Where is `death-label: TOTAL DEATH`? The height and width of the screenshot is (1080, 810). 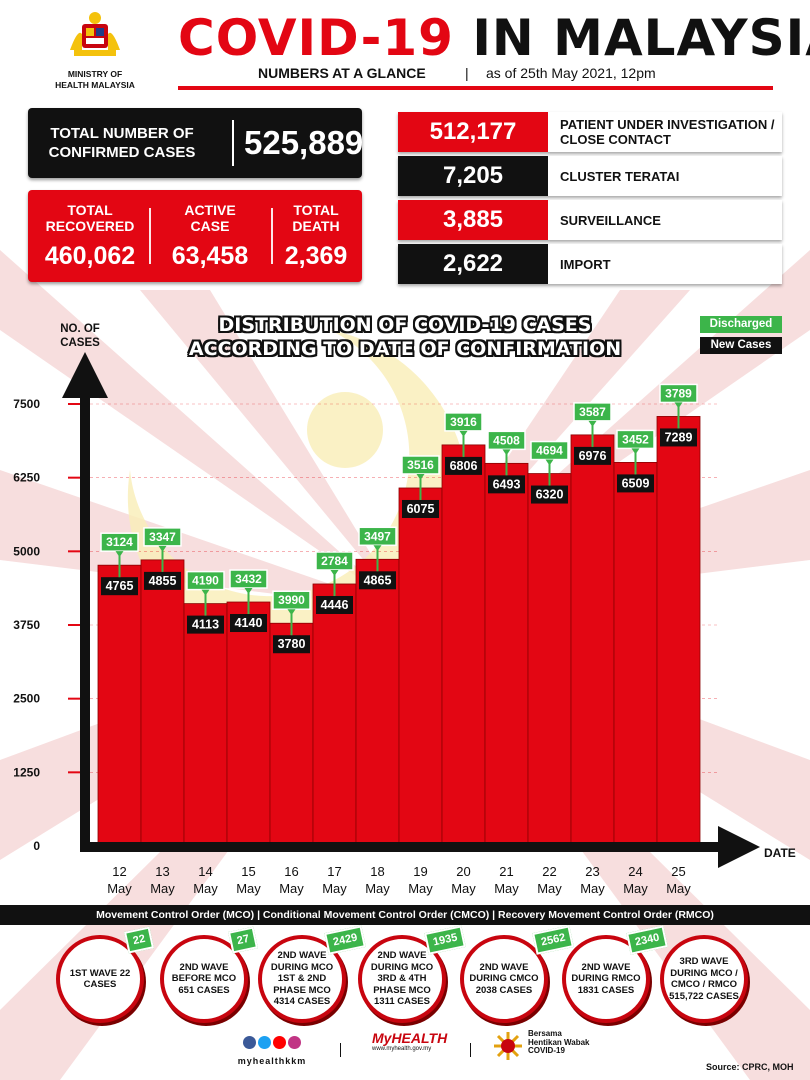
death-label: TOTAL DEATH is located at coordinates (316, 218).